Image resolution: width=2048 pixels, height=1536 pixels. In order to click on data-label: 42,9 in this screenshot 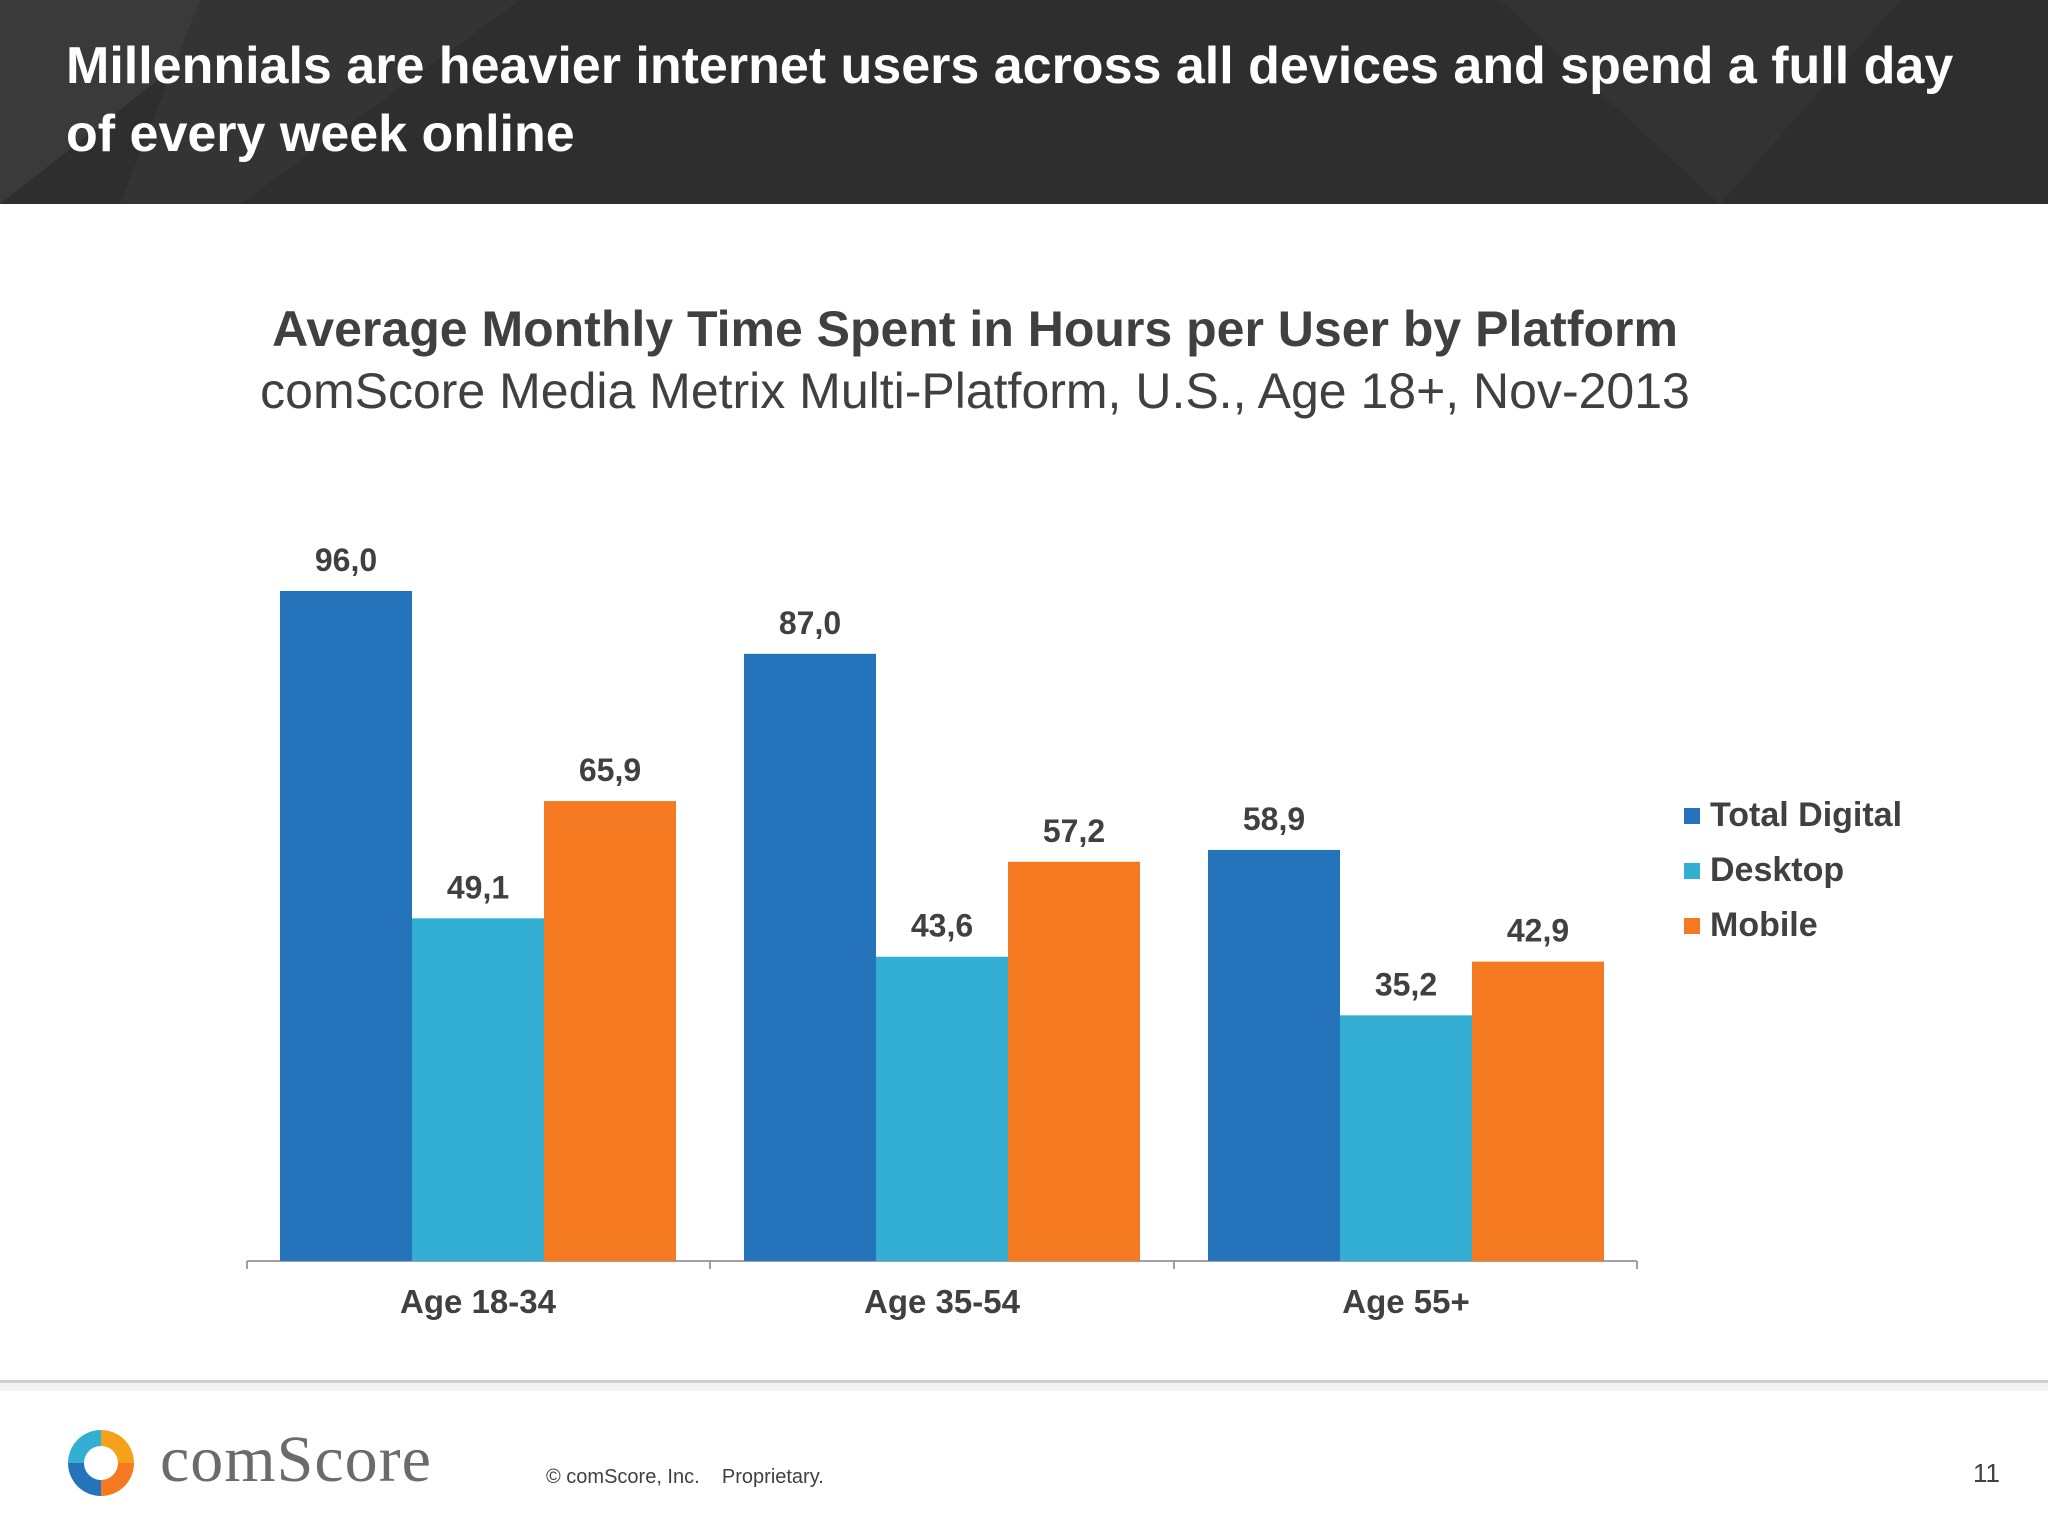, I will do `click(1538, 931)`.